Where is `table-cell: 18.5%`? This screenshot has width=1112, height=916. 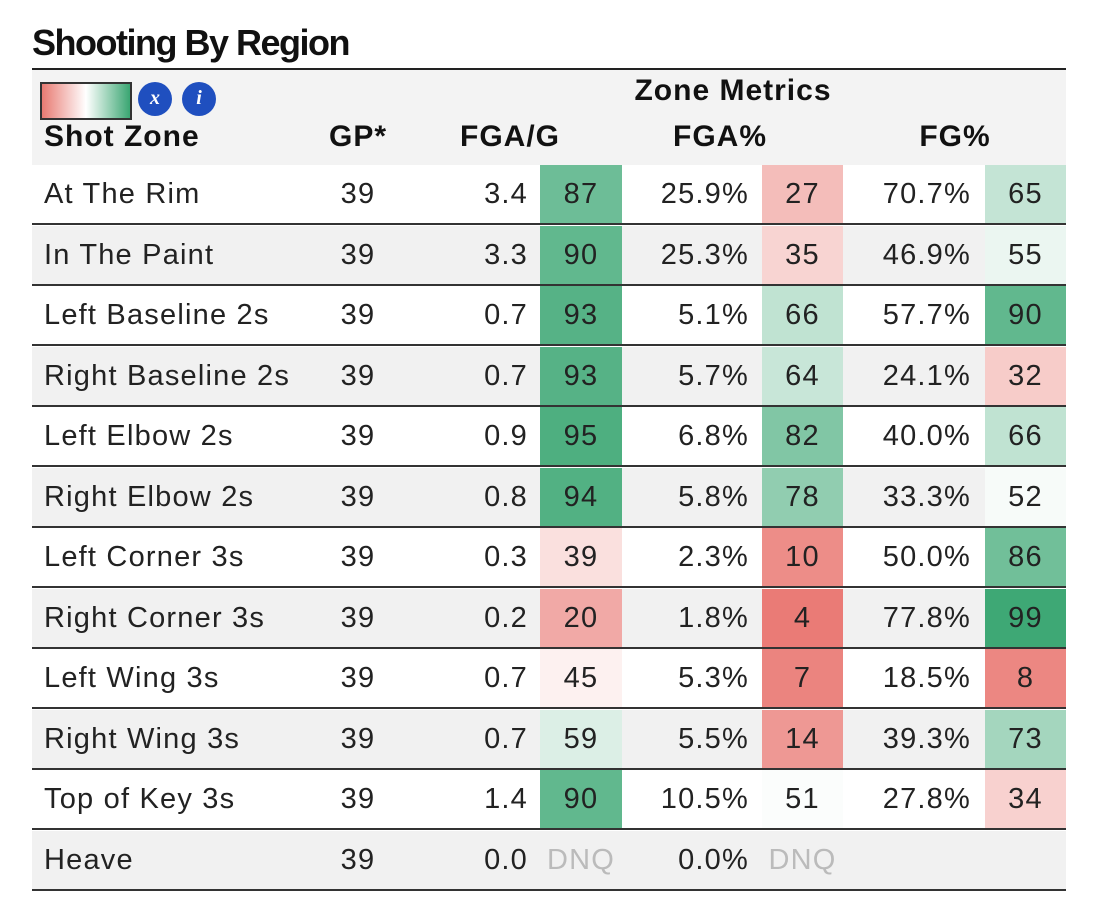 table-cell: 18.5% is located at coordinates (926, 678).